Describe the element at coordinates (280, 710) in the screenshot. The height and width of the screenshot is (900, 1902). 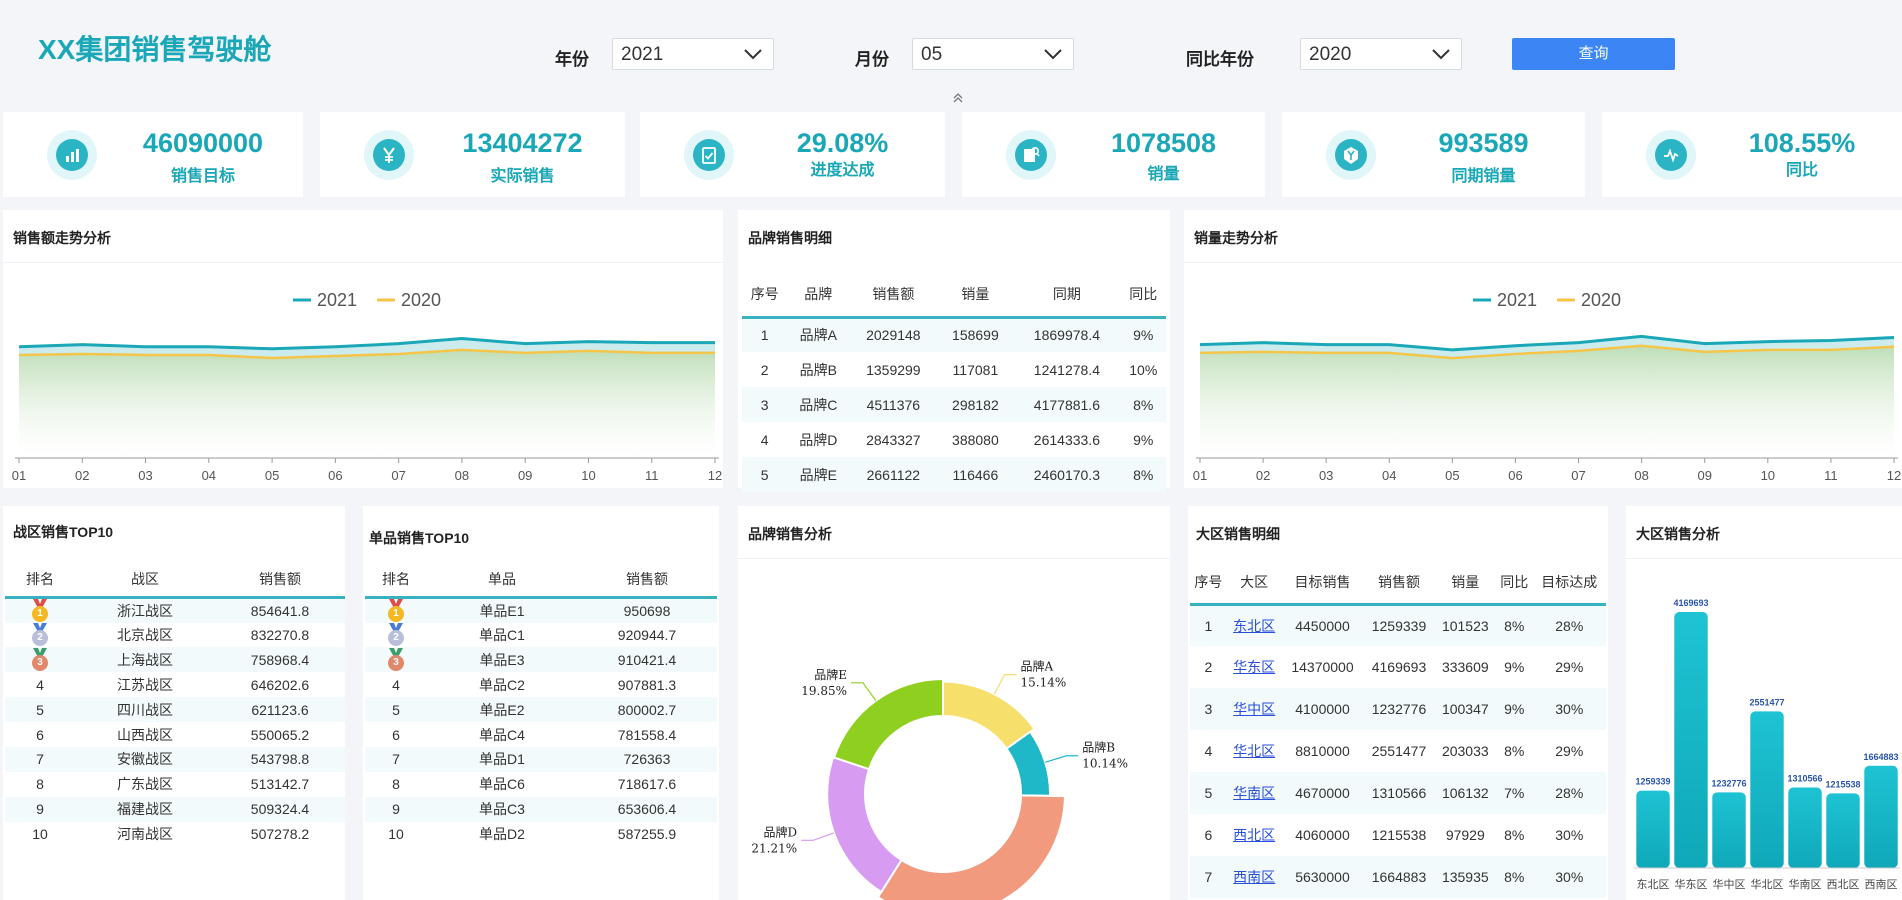
I see `cell: 621123.6` at that location.